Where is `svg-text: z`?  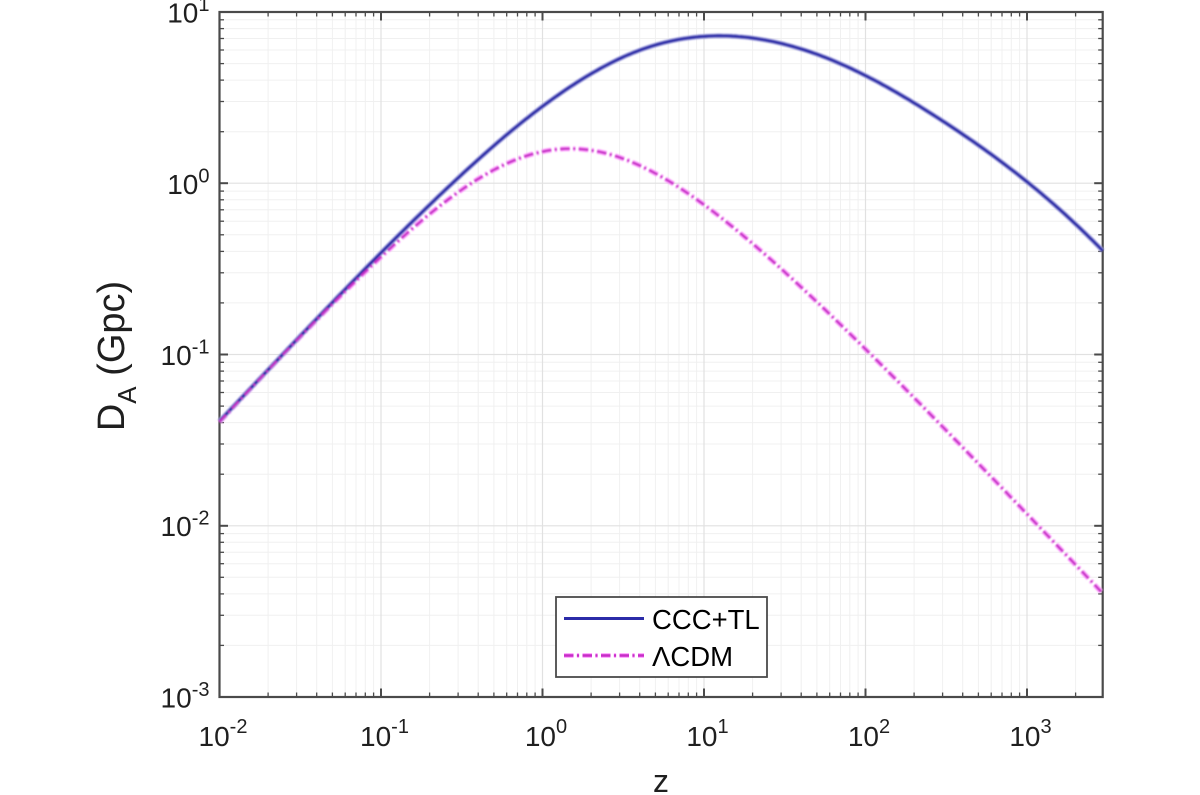
svg-text: z is located at coordinates (661, 779).